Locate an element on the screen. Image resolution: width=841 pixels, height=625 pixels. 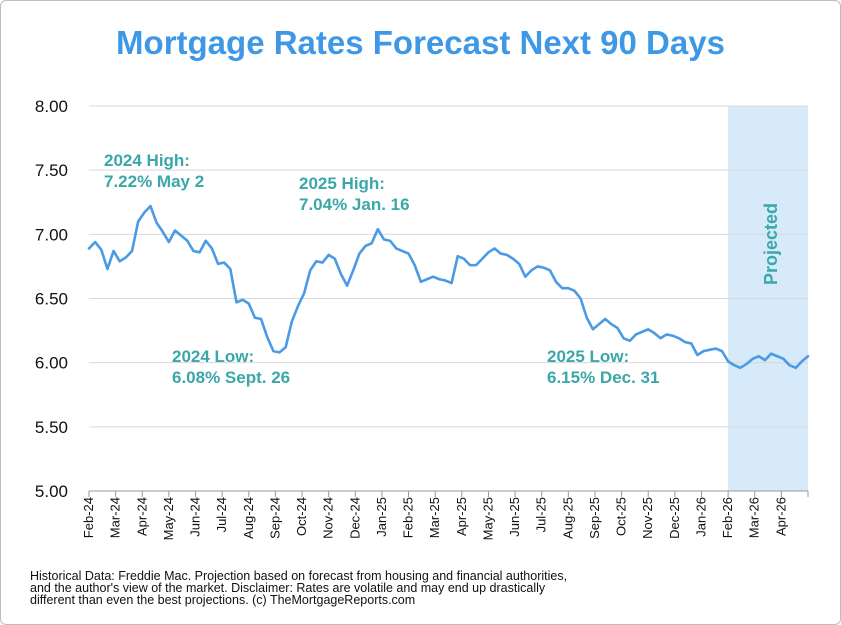
annotation-high-2025-line-2: 7.04% Jan. 16 is located at coordinates (354, 204).